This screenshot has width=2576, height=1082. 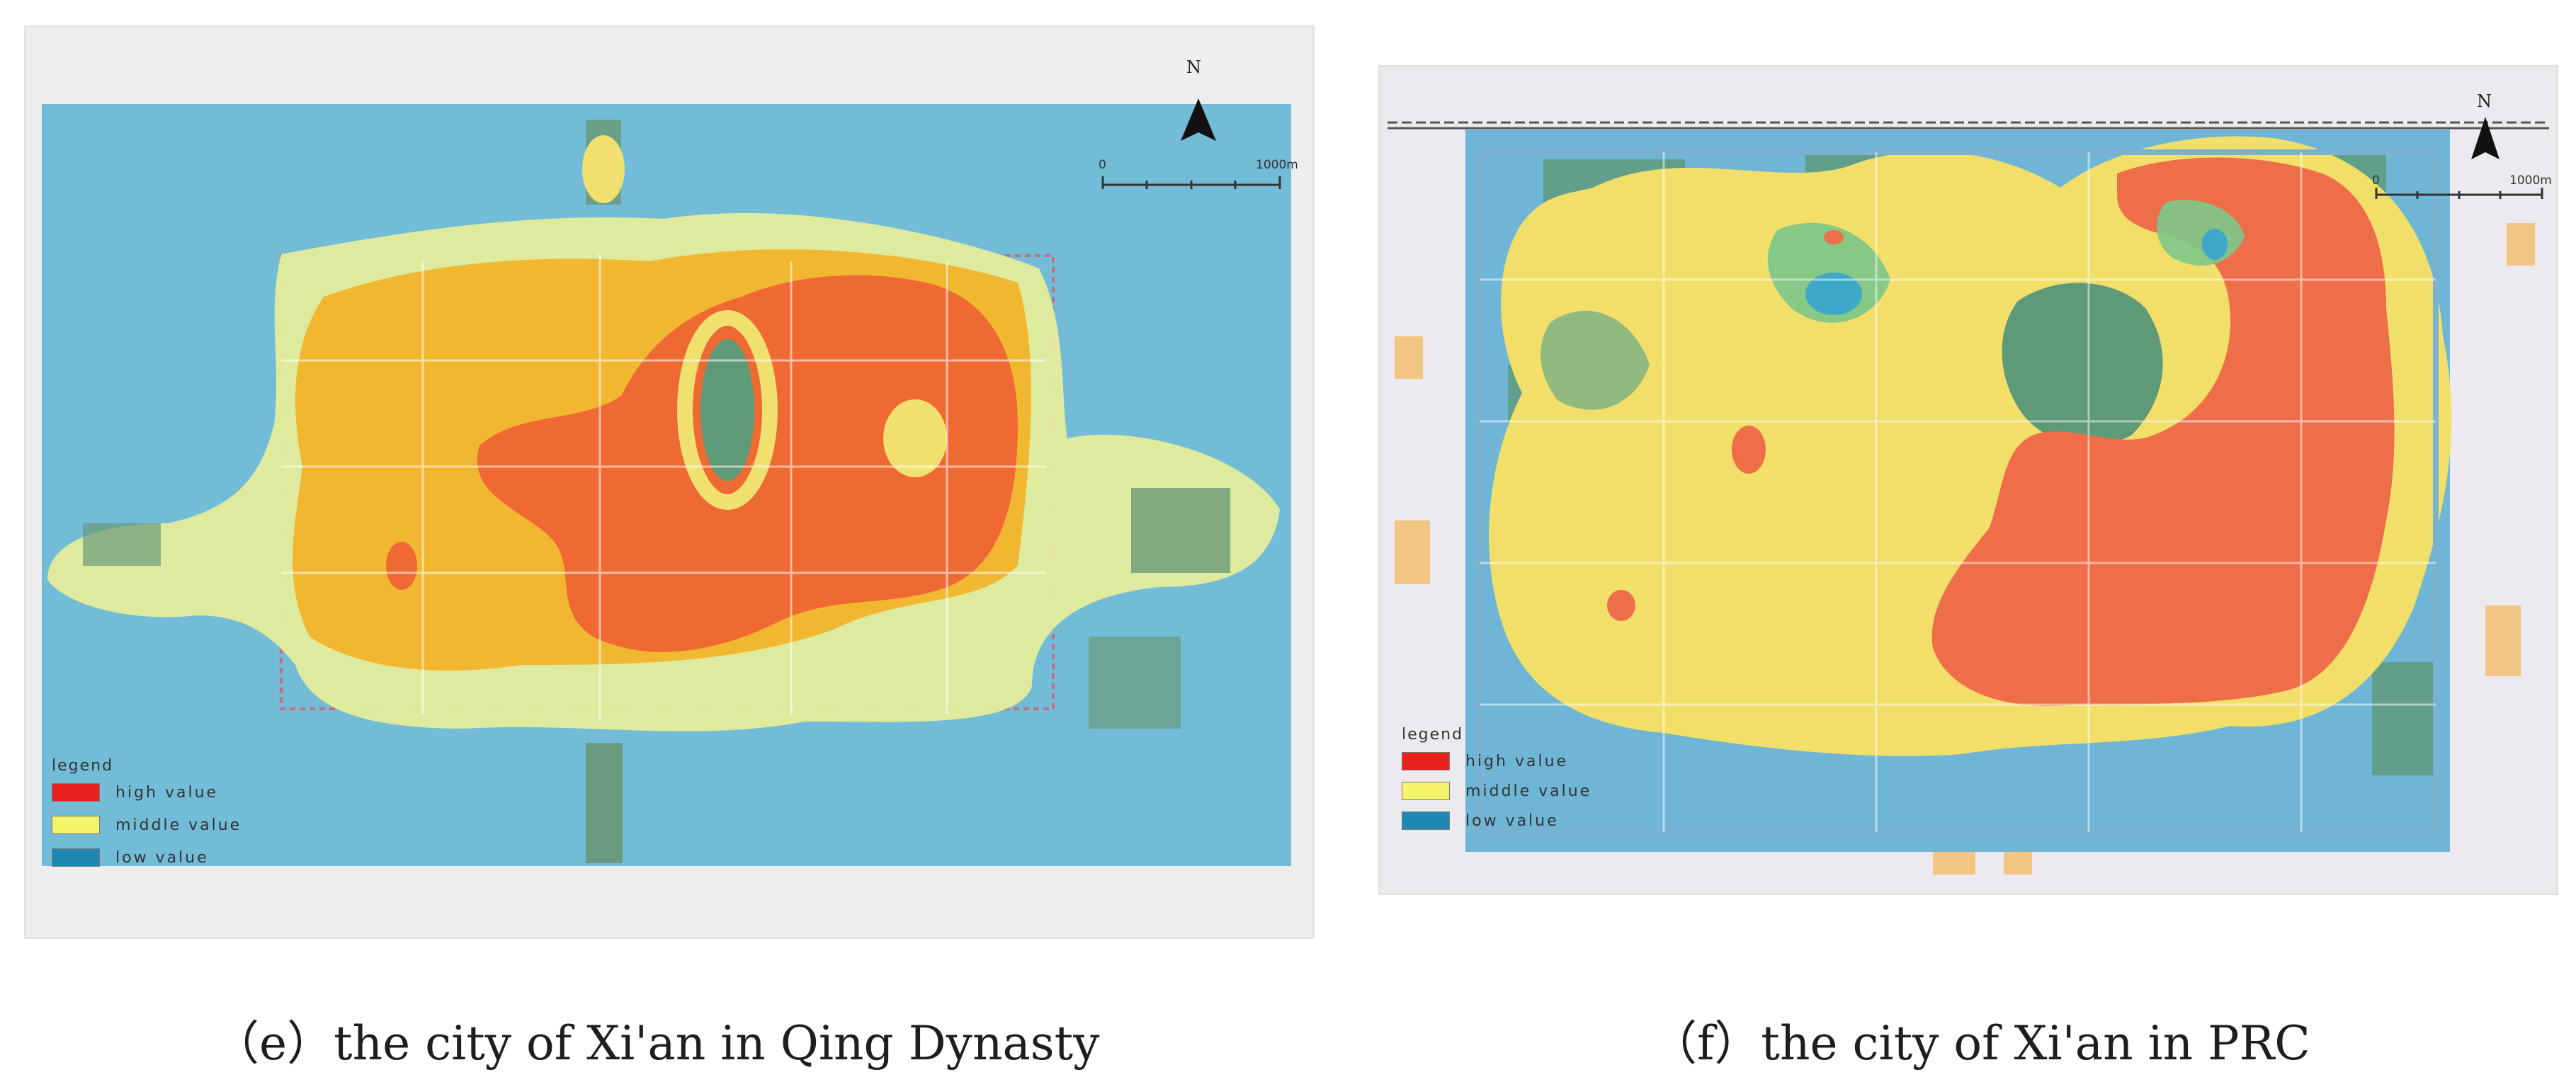 I want to click on railway-line, so click(x=1968, y=126).